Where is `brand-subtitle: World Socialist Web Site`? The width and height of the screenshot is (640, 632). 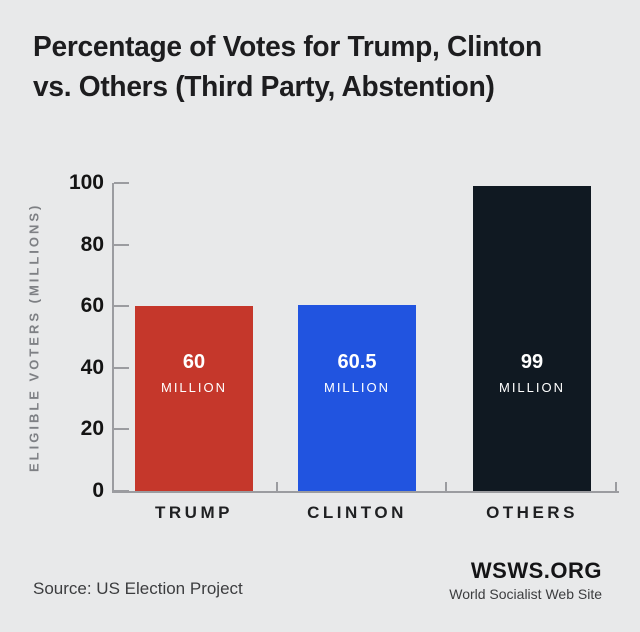
brand-subtitle: World Socialist Web Site is located at coordinates (525, 594).